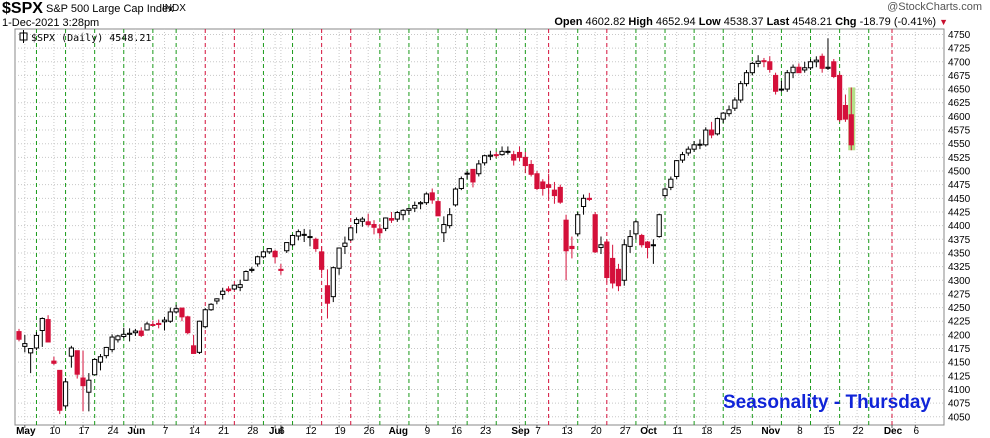 The image size is (990, 438). I want to click on x-tick-label: 19, so click(341, 431).